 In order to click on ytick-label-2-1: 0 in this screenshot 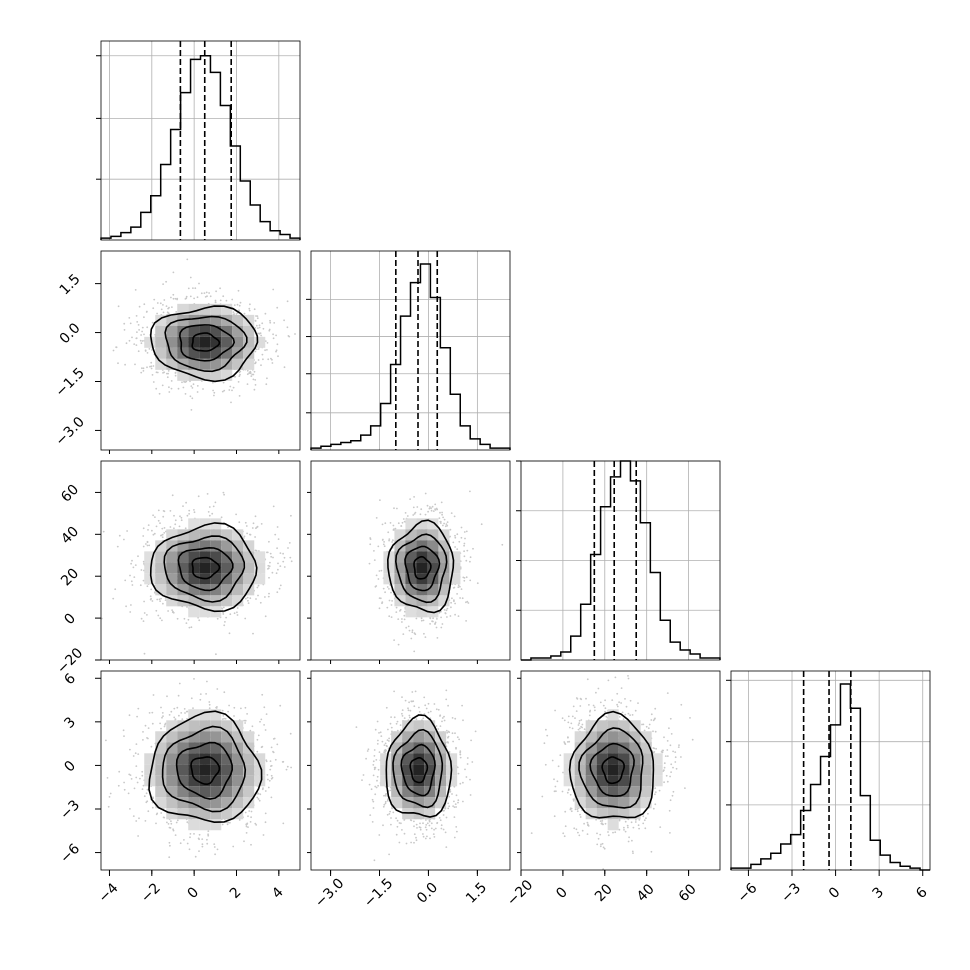, I will do `click(70, 619)`.